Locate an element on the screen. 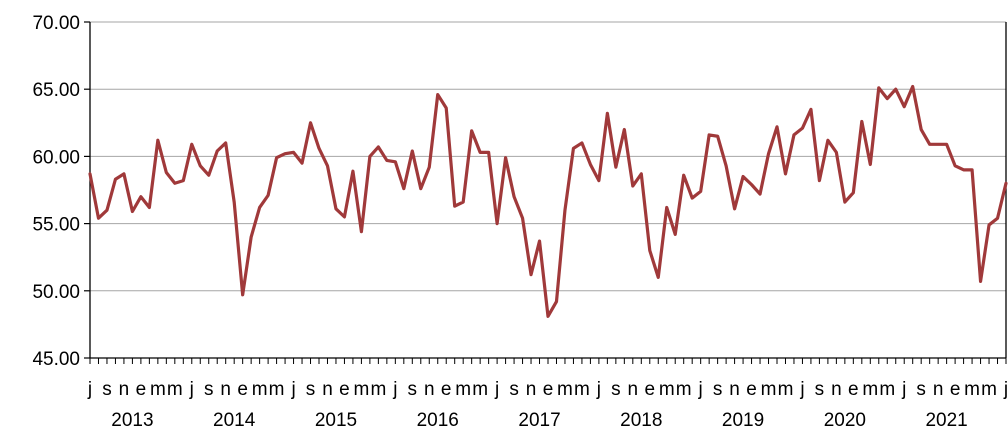  y-tick-label: 65.00 is located at coordinates (56, 90).